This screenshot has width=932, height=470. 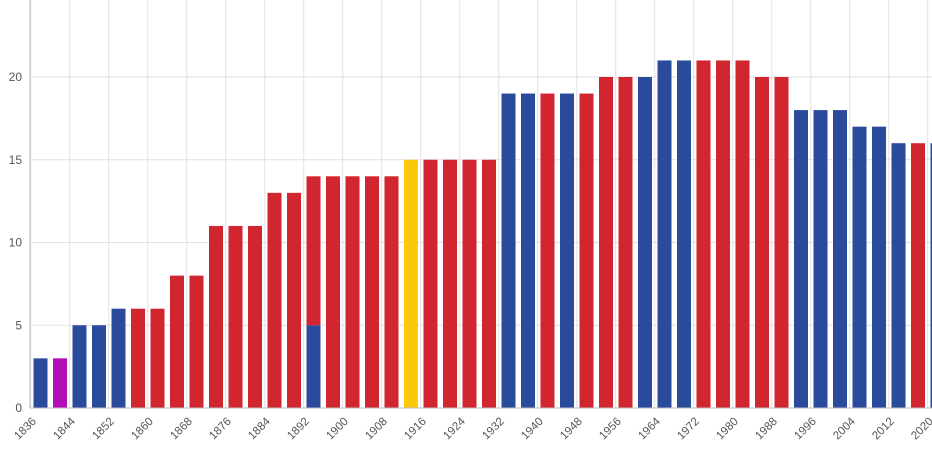 I want to click on x-tick-label: 1948, so click(x=571, y=429).